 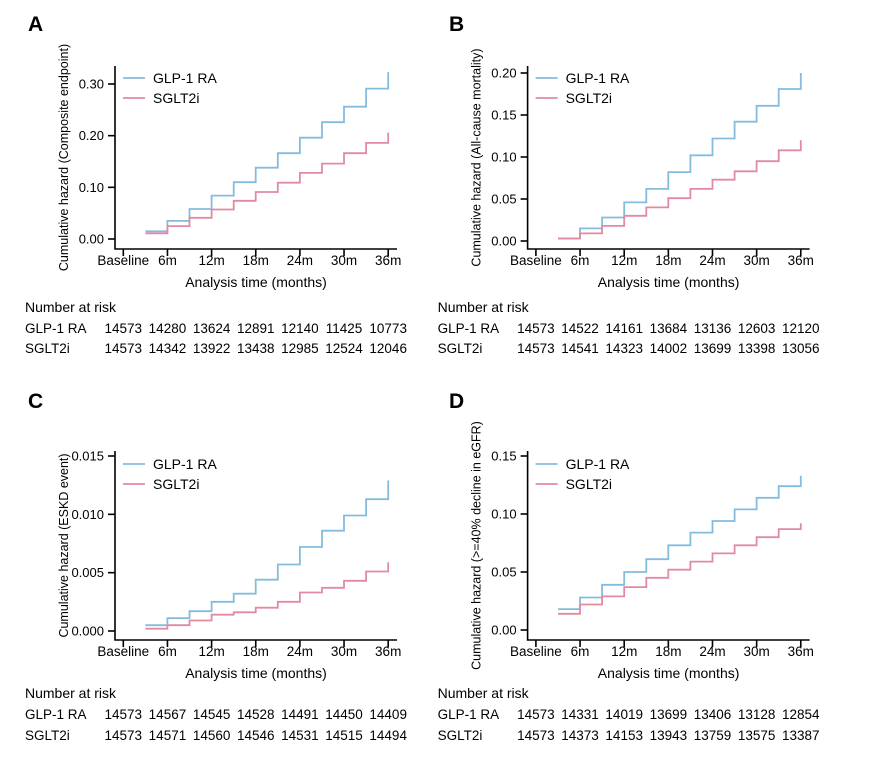 I want to click on x-tick-label: 24m, so click(x=300, y=651).